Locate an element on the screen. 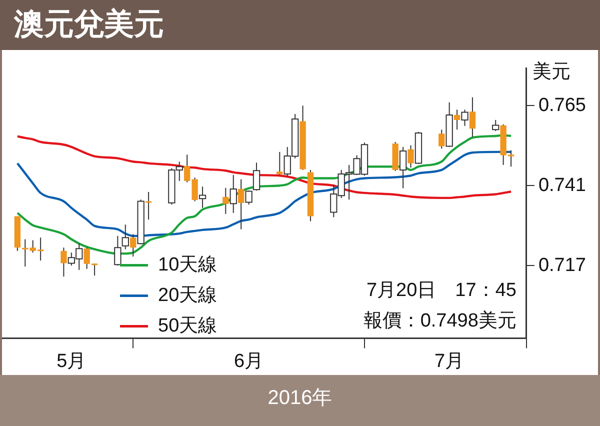 Image resolution: width=600 pixels, height=426 pixels. legend-label: 10天線 is located at coordinates (188, 265).